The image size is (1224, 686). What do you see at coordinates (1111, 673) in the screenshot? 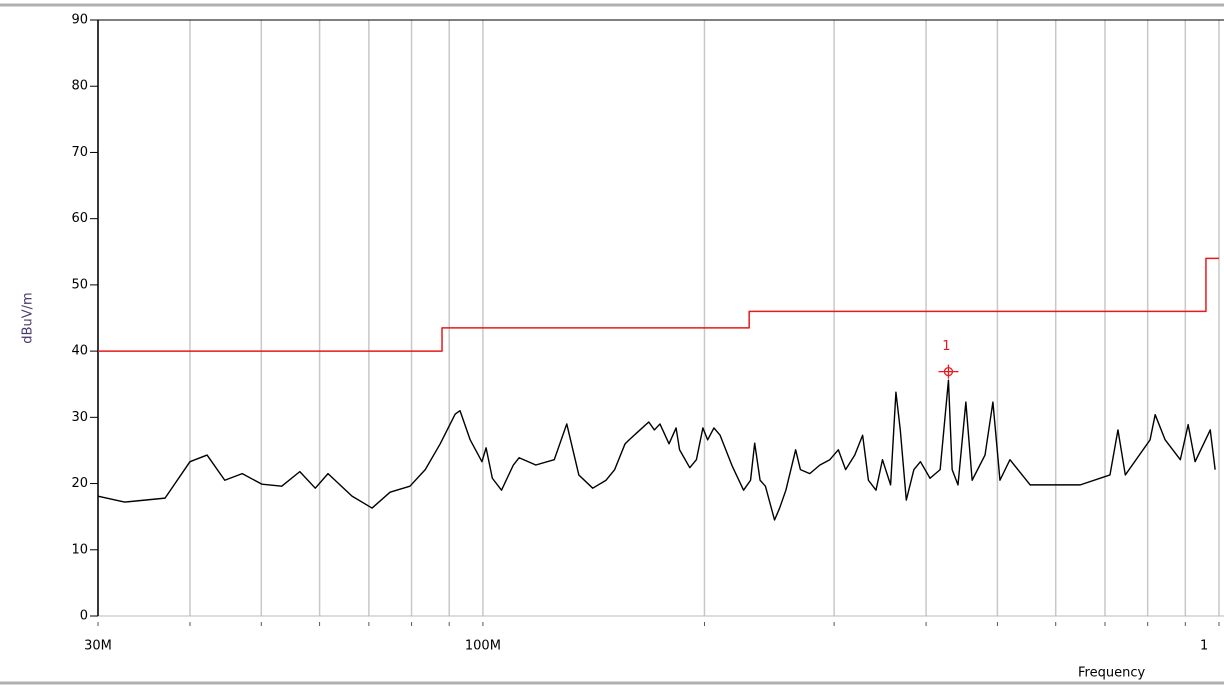
I see `x-axis-label: Frequency` at bounding box center [1111, 673].